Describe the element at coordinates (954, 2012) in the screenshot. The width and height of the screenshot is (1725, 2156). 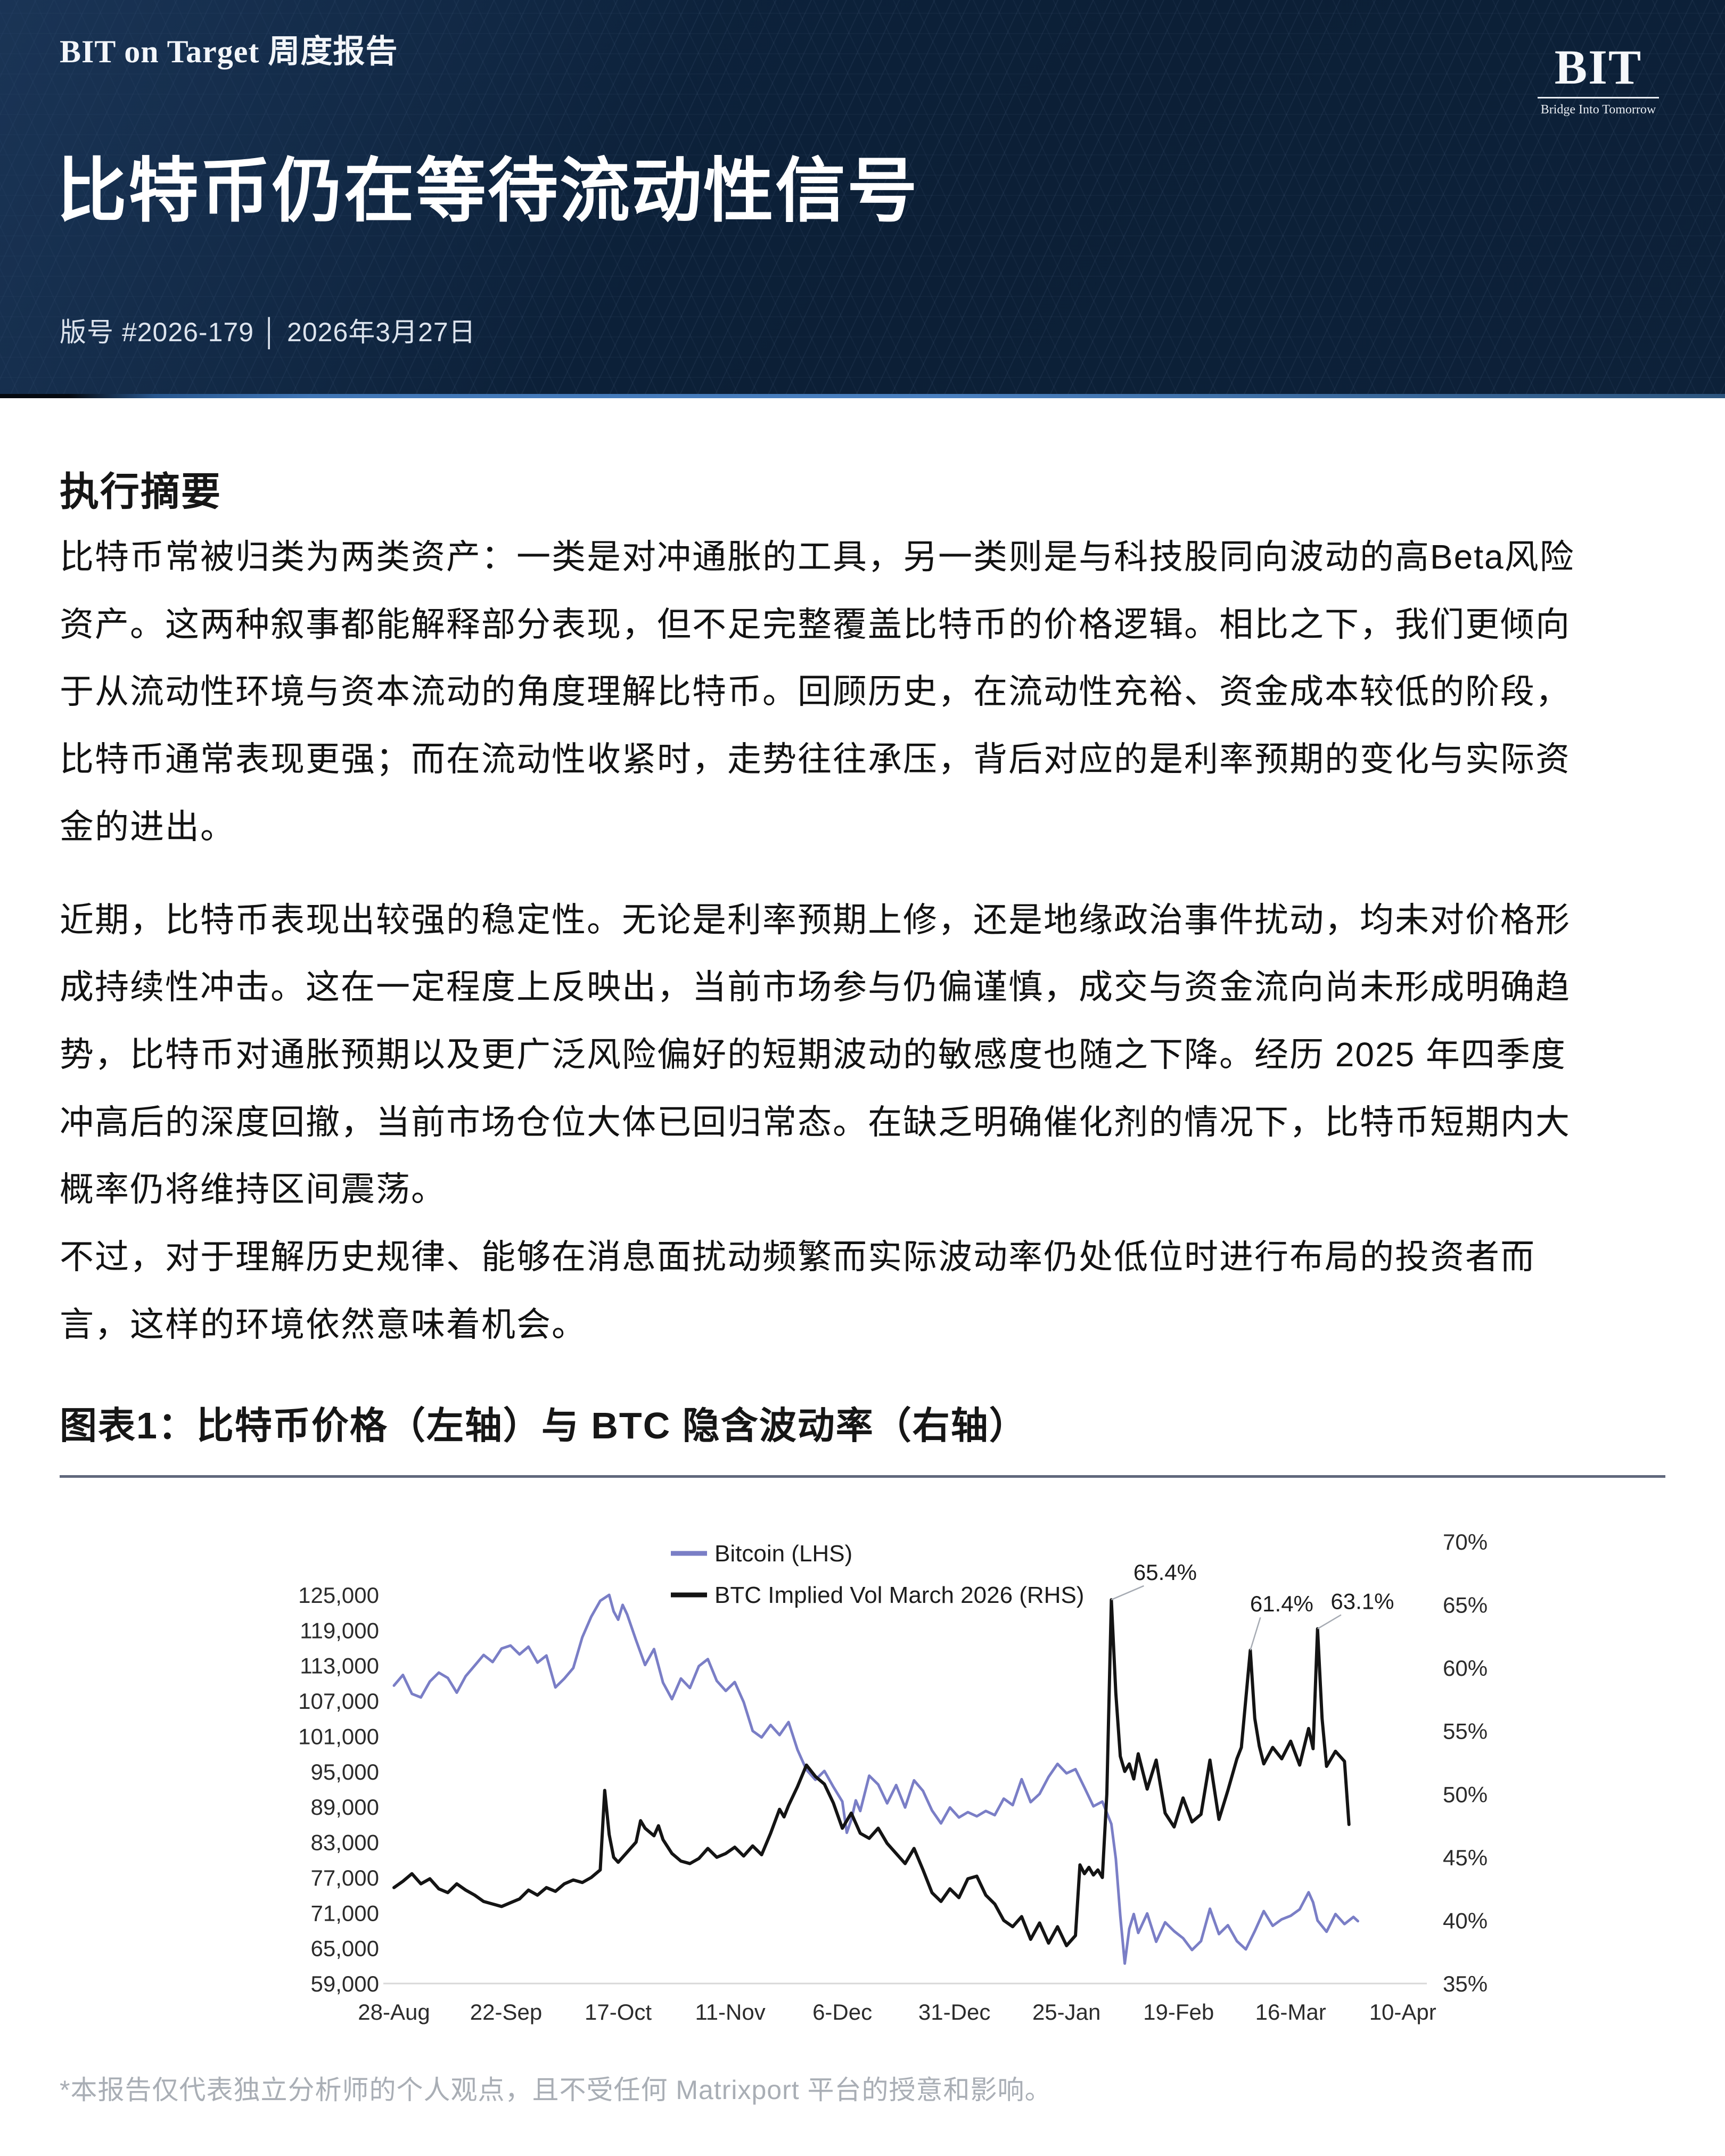
I see `svg-text: 31-Dec` at that location.